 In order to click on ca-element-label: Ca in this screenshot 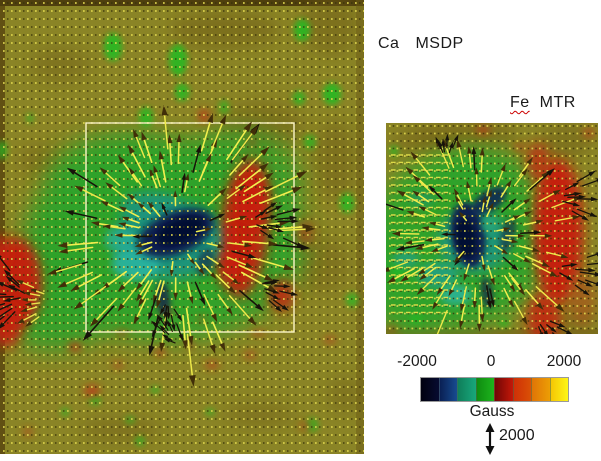, I will do `click(389, 43)`.